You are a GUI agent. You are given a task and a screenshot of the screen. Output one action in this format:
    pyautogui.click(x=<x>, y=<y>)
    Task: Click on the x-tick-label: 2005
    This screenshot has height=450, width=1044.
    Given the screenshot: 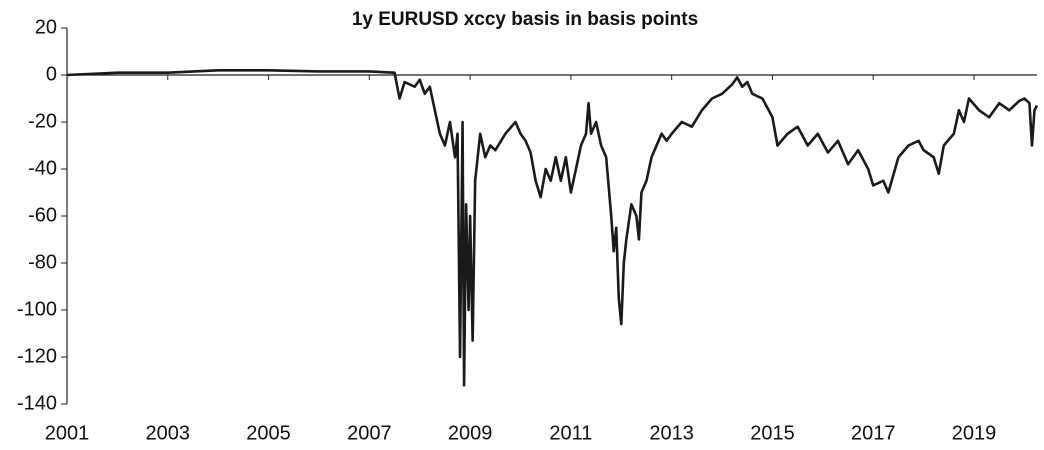 What is the action you would take?
    pyautogui.click(x=268, y=433)
    